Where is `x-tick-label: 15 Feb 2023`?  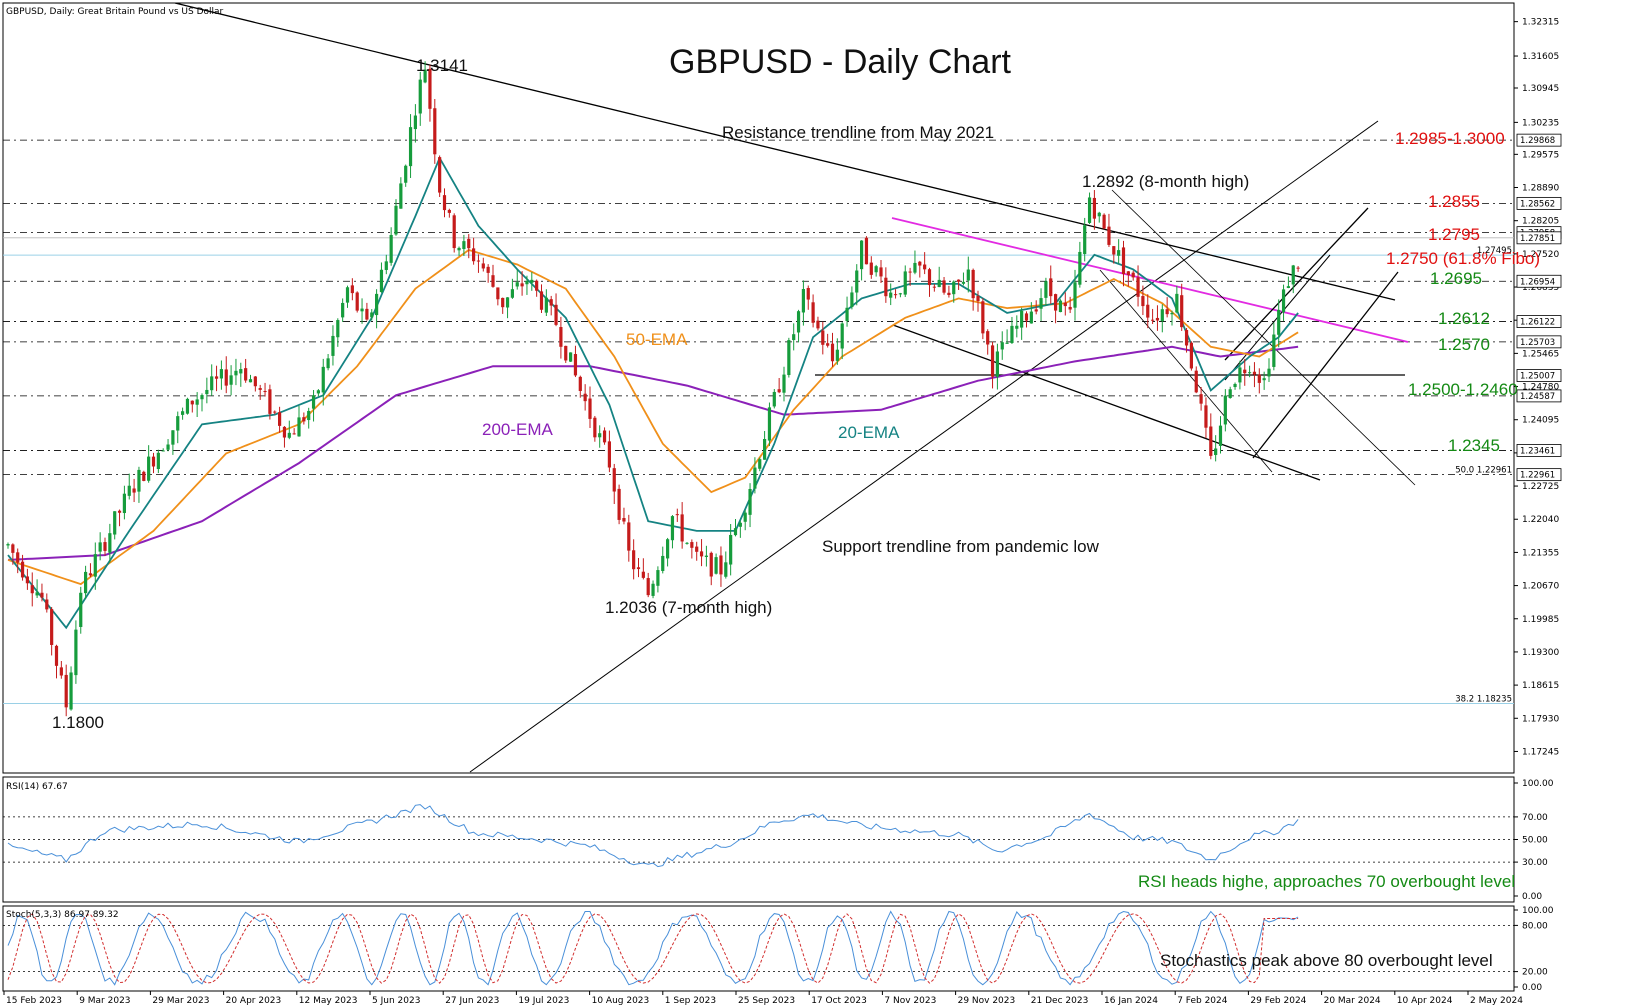
x-tick-label: 15 Feb 2023 is located at coordinates (34, 1001).